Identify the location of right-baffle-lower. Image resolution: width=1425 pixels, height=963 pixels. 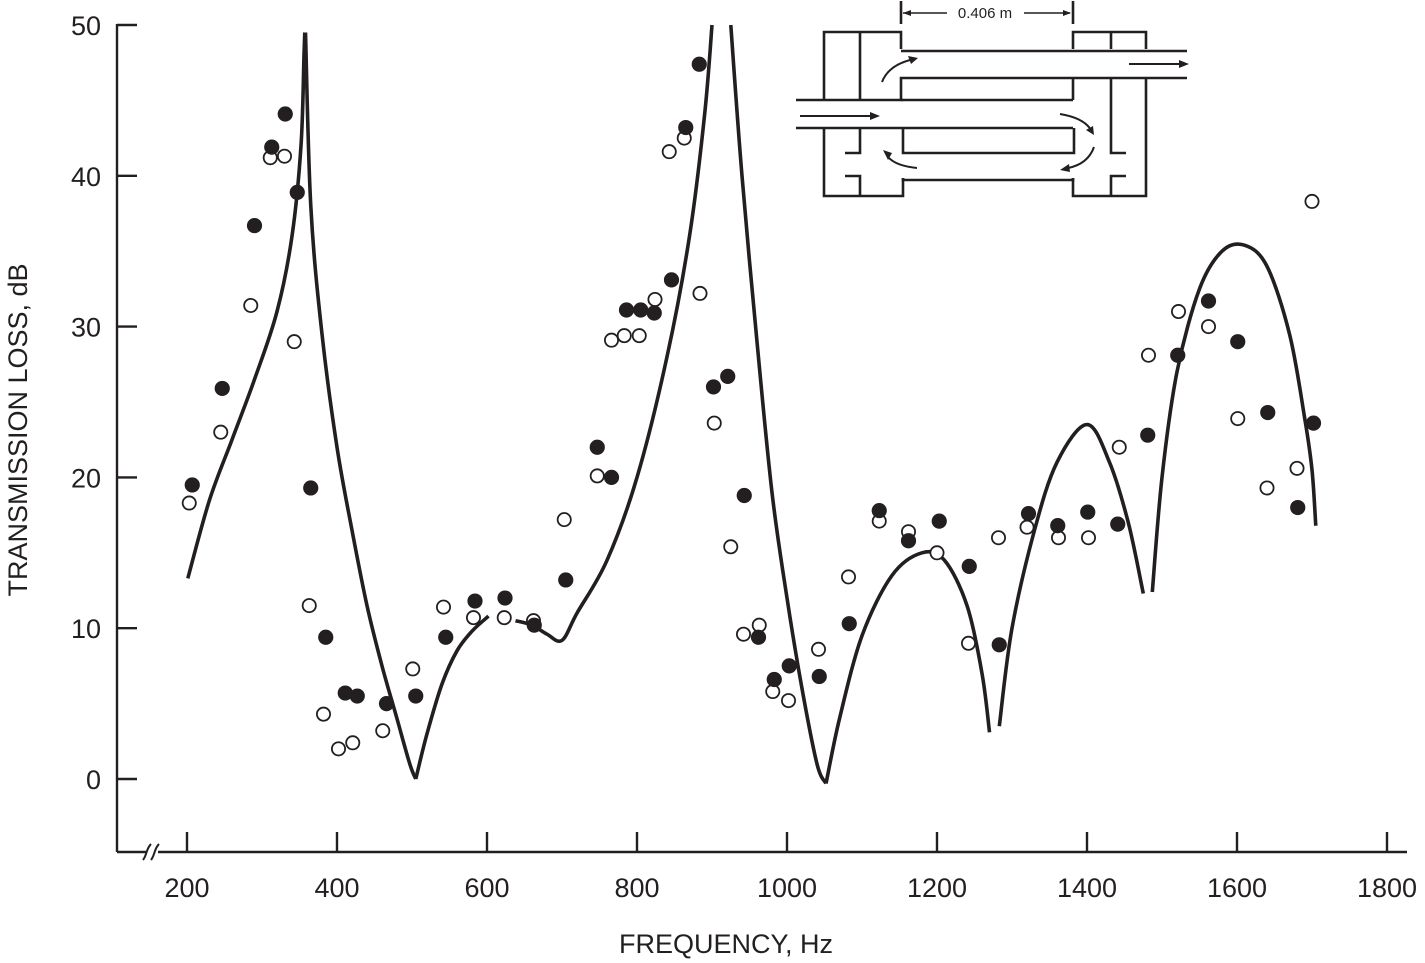
(1117, 137).